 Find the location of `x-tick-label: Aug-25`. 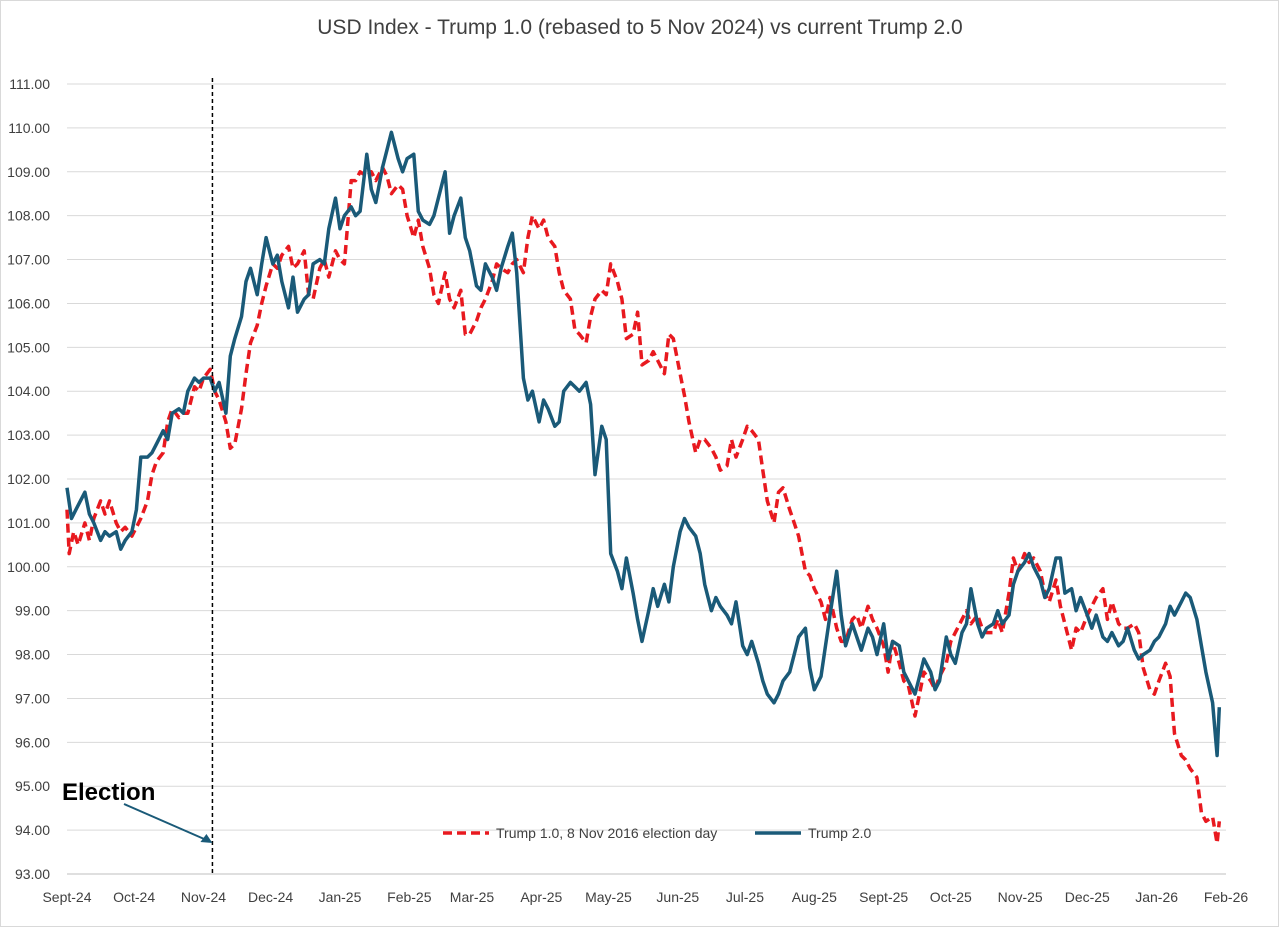

x-tick-label: Aug-25 is located at coordinates (814, 897).